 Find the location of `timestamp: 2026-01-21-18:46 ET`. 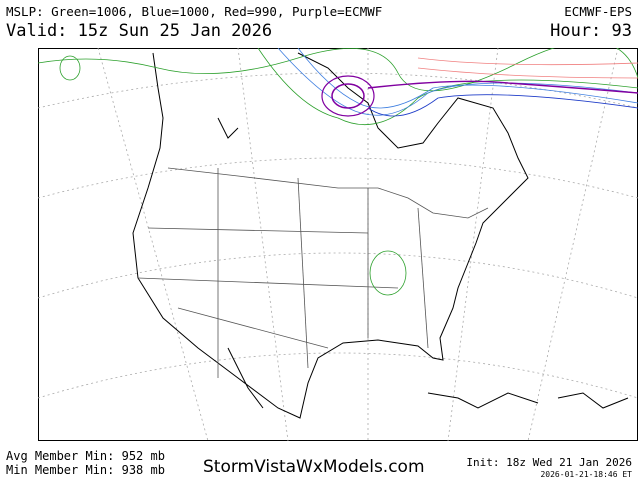

timestamp: 2026-01-21-18:46 ET is located at coordinates (586, 474).